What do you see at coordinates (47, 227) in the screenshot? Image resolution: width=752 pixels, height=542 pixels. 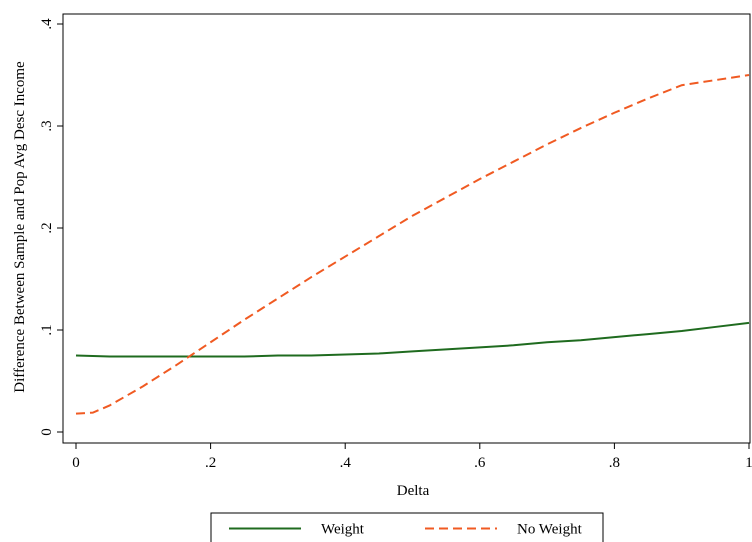 I see `y-tick-label: .2` at bounding box center [47, 227].